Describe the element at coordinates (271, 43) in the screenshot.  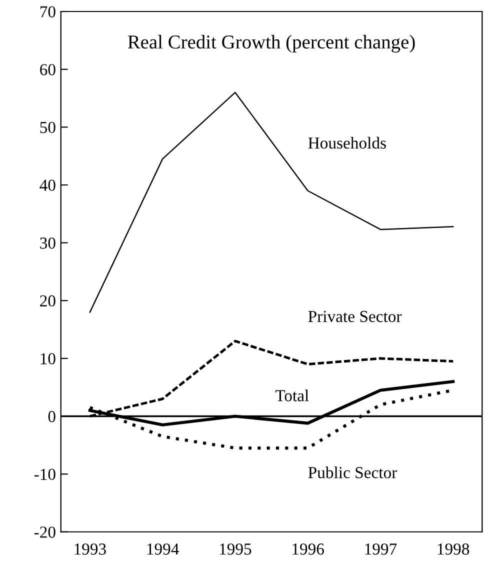
I see `text: Real Credit Growth (percent change)` at that location.